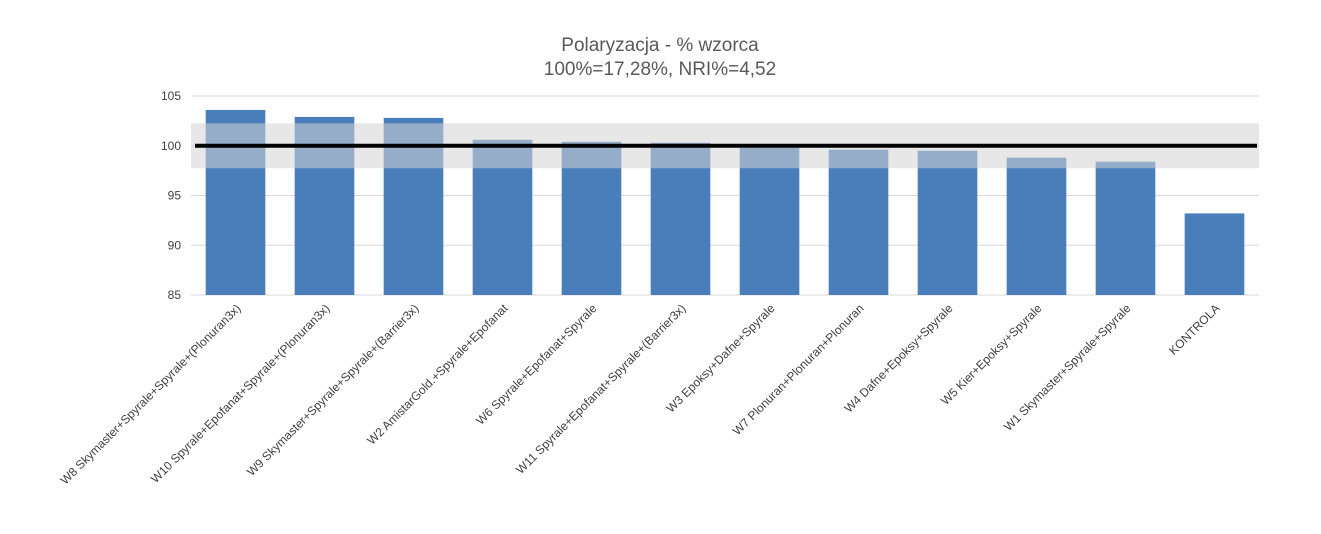  Describe the element at coordinates (437, 374) in the screenshot. I see `x-tick-label: W2 AmistarGold.+Spyrale+Epofanat` at that location.